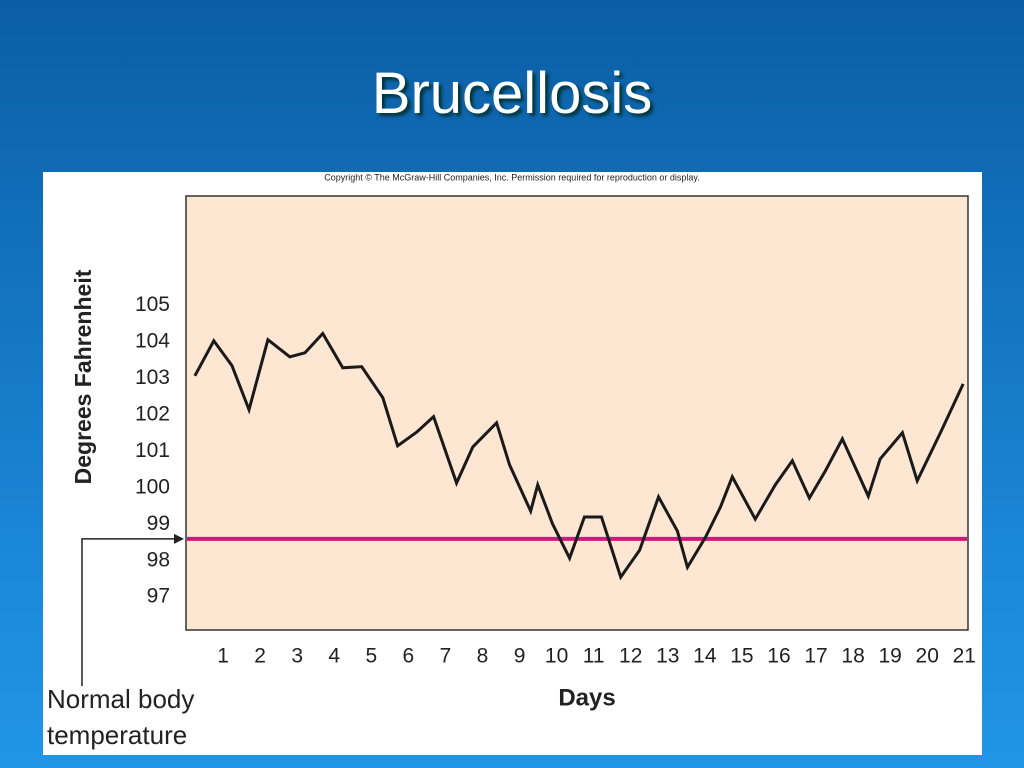 The image size is (1024, 768). What do you see at coordinates (158, 523) in the screenshot?
I see `y-tick-label: 99` at bounding box center [158, 523].